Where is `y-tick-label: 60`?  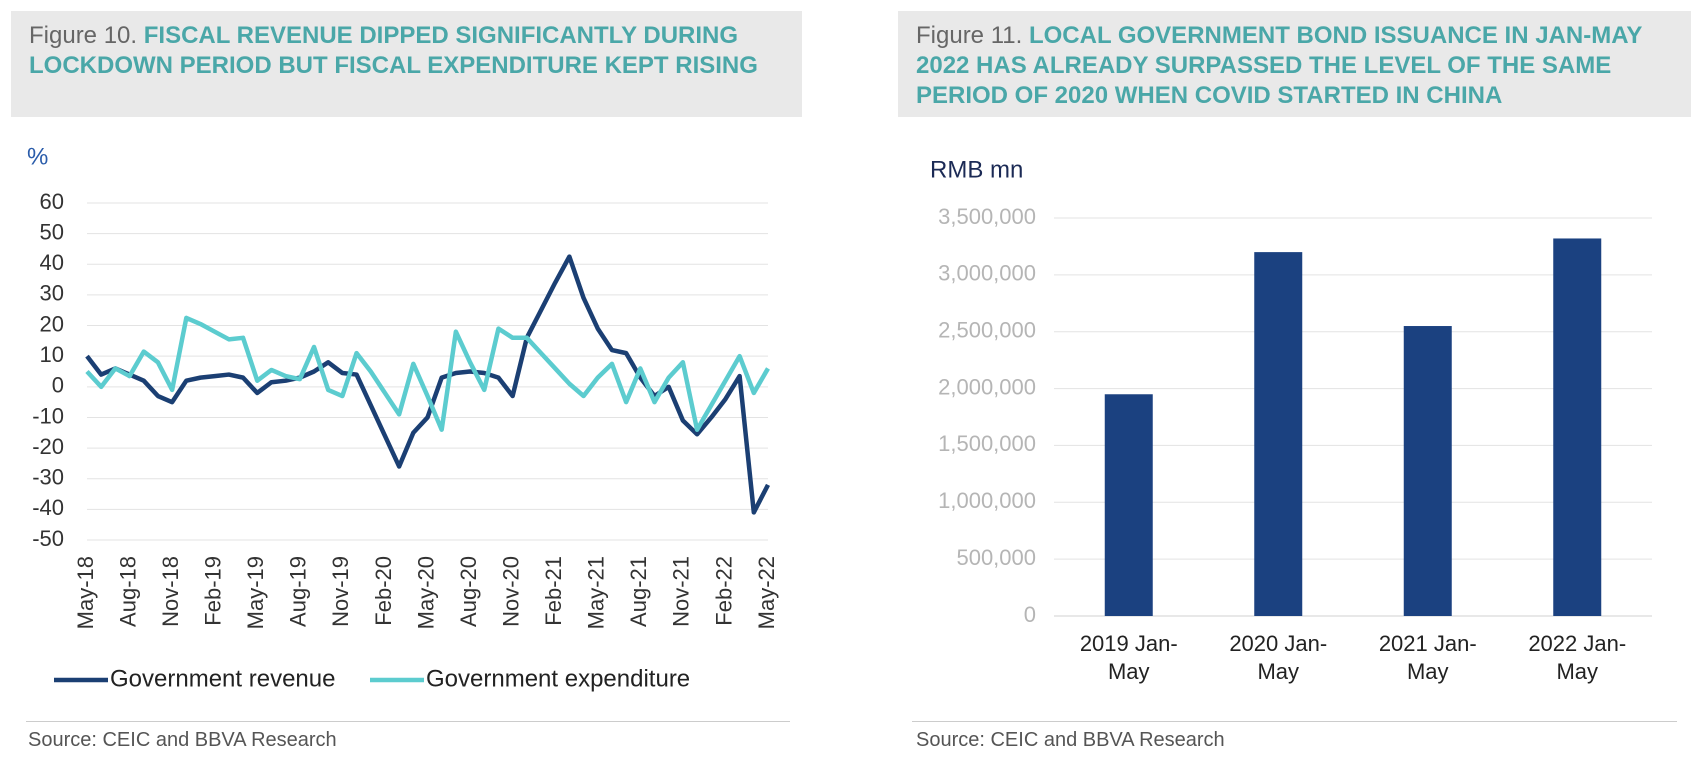
y-tick-label: 60 is located at coordinates (52, 201).